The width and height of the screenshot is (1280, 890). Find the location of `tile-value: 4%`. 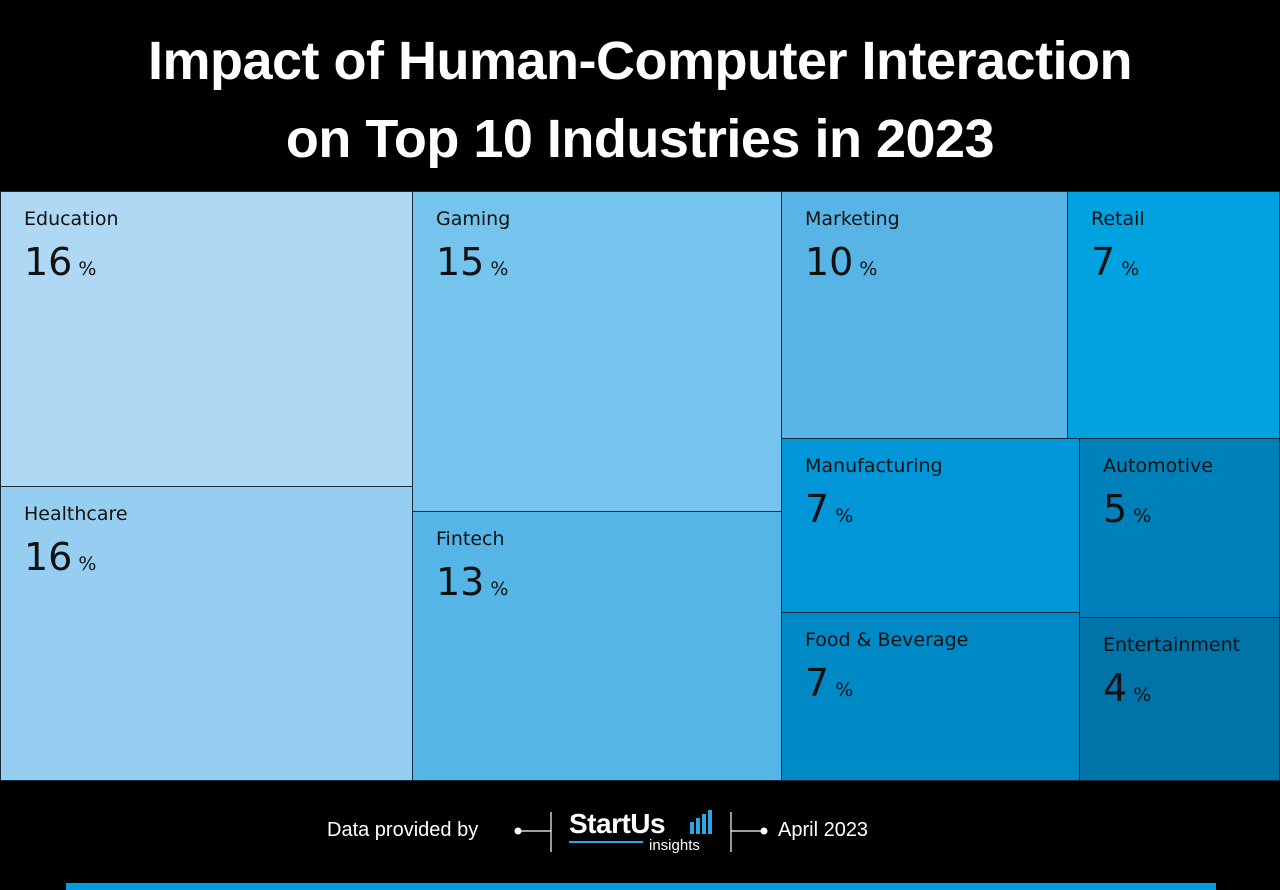

tile-value: 4% is located at coordinates (1127, 688).